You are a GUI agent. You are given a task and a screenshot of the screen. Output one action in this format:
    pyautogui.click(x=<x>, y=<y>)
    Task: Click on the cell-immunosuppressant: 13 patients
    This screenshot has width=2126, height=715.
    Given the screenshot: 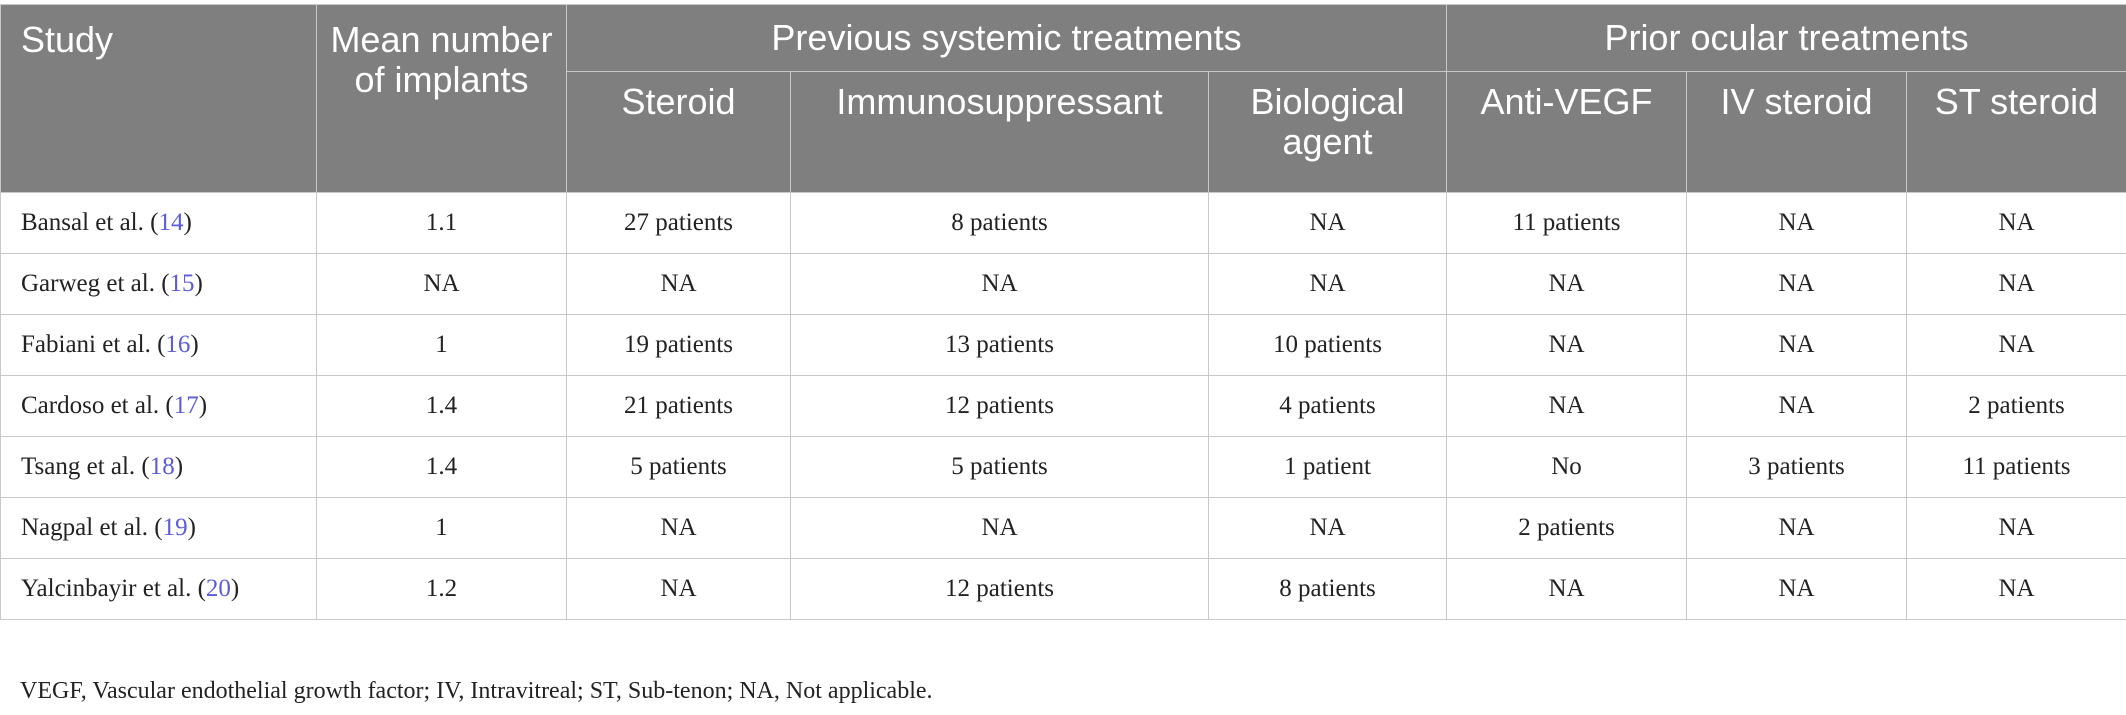 What is the action you would take?
    pyautogui.click(x=999, y=345)
    